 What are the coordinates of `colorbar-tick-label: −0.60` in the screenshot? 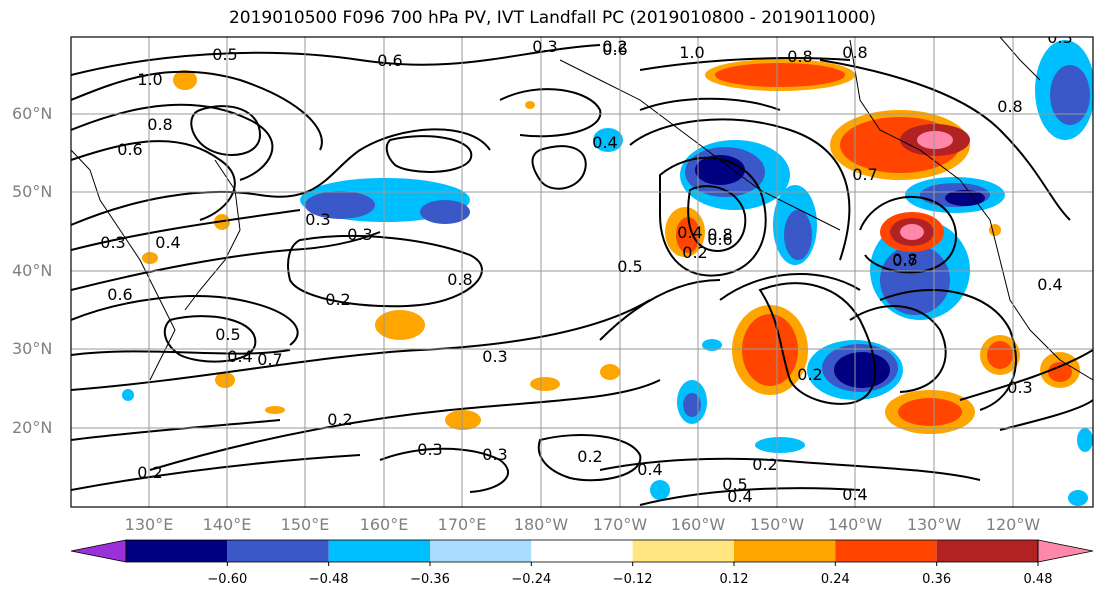 It's located at (227, 579).